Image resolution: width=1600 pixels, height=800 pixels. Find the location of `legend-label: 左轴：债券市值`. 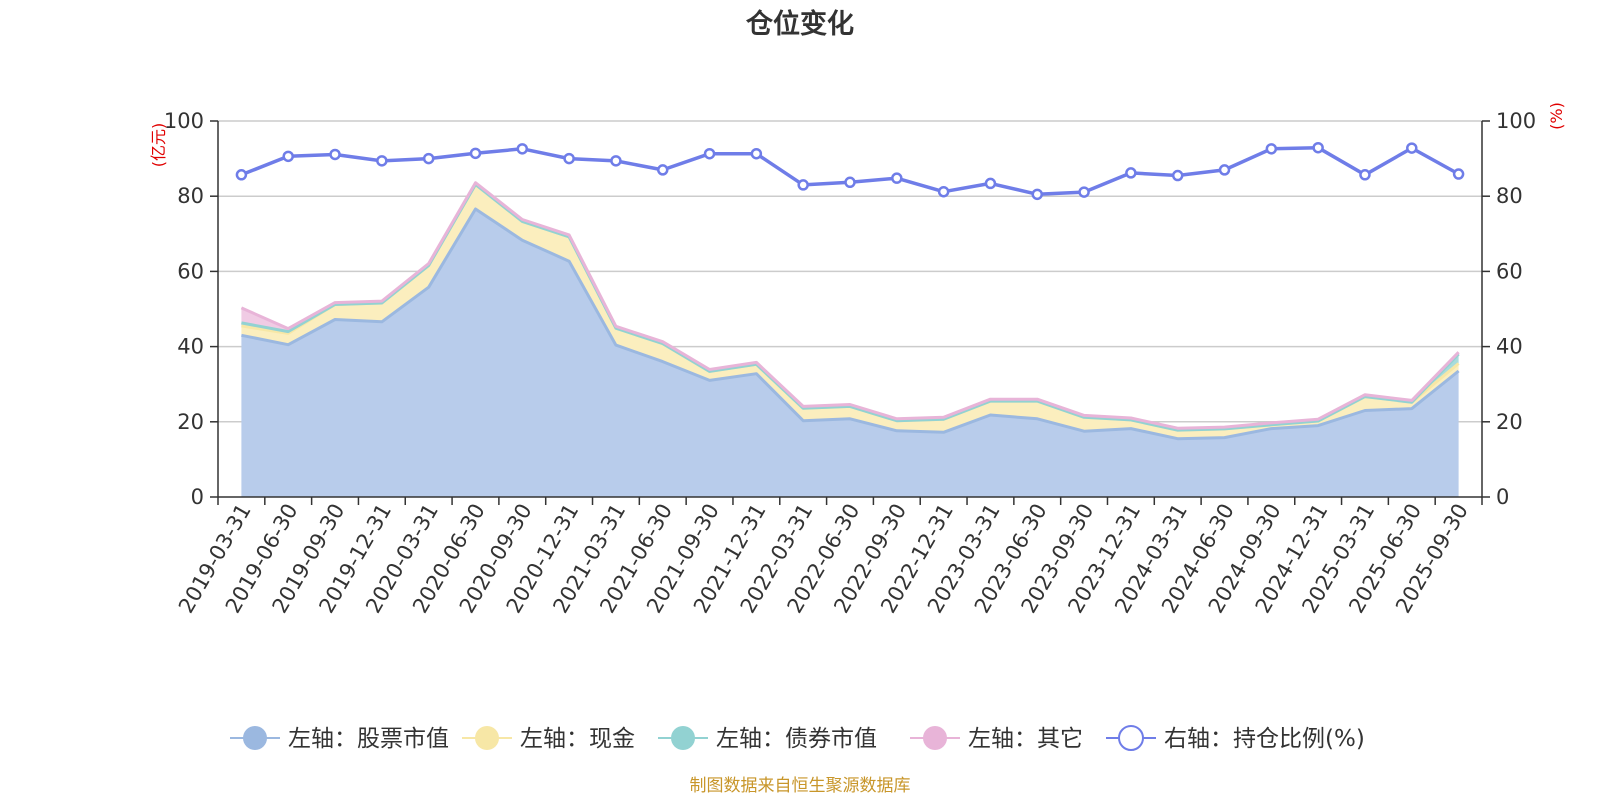

legend-label: 左轴：债券市值 is located at coordinates (796, 739).